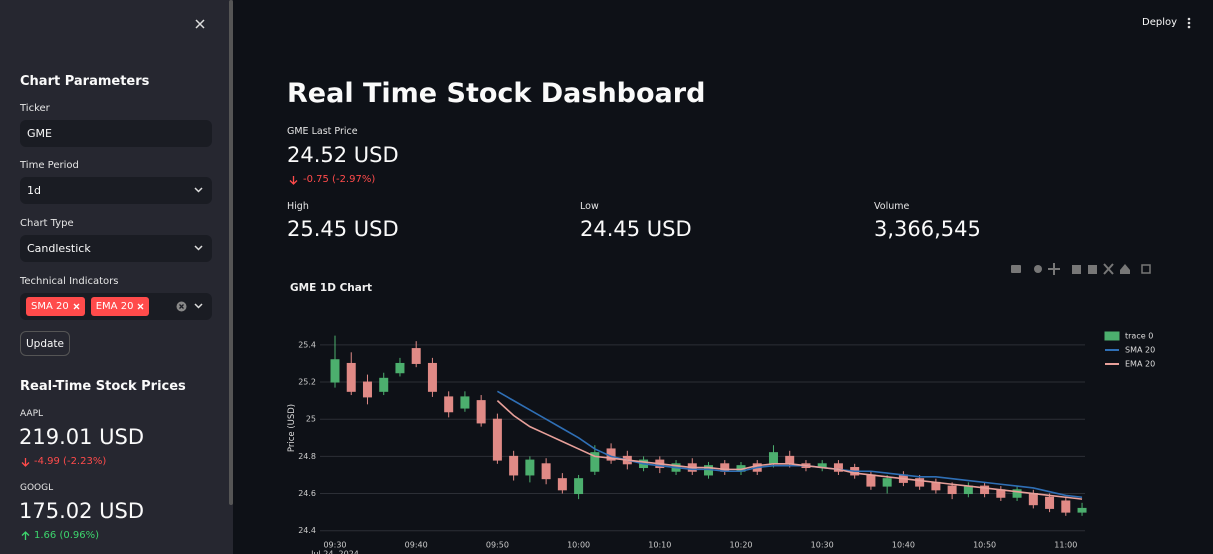 The height and width of the screenshot is (554, 1213). Describe the element at coordinates (416, 545) in the screenshot. I see `x-tick-label: 09:40` at that location.